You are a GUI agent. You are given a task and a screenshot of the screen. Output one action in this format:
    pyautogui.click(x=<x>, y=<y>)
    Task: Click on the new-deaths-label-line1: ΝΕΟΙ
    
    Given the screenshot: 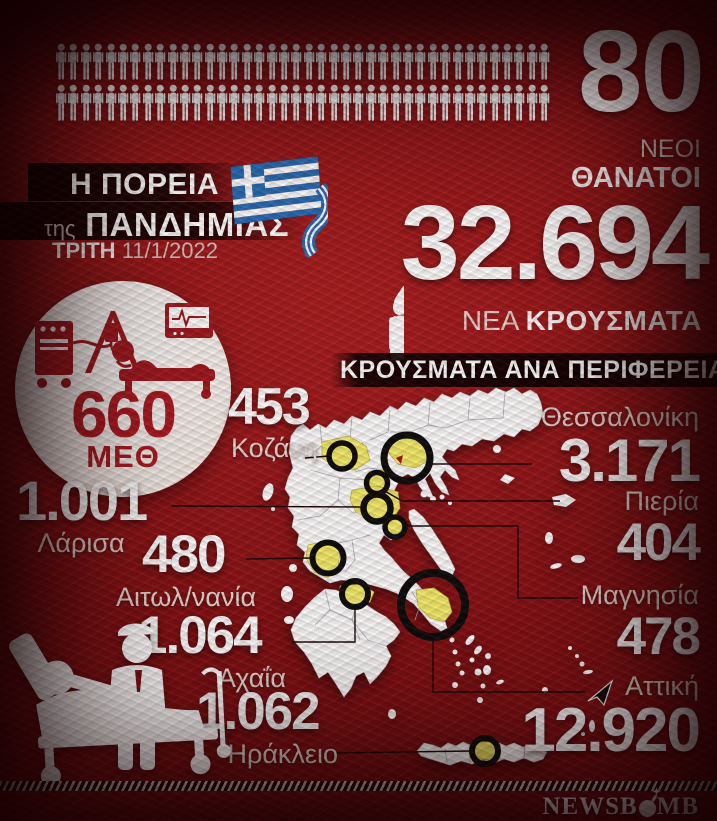 What is the action you would take?
    pyautogui.click(x=670, y=149)
    